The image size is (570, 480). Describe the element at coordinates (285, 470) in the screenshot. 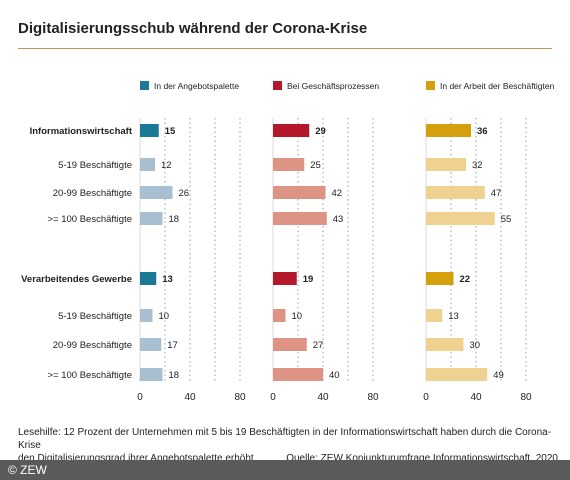

I see `footer-bar: © ZEW` at that location.